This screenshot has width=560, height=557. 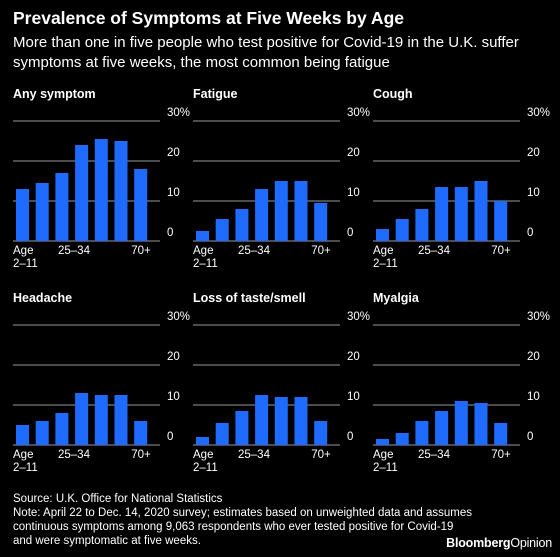 I want to click on panel-title: Headache, so click(x=42, y=298).